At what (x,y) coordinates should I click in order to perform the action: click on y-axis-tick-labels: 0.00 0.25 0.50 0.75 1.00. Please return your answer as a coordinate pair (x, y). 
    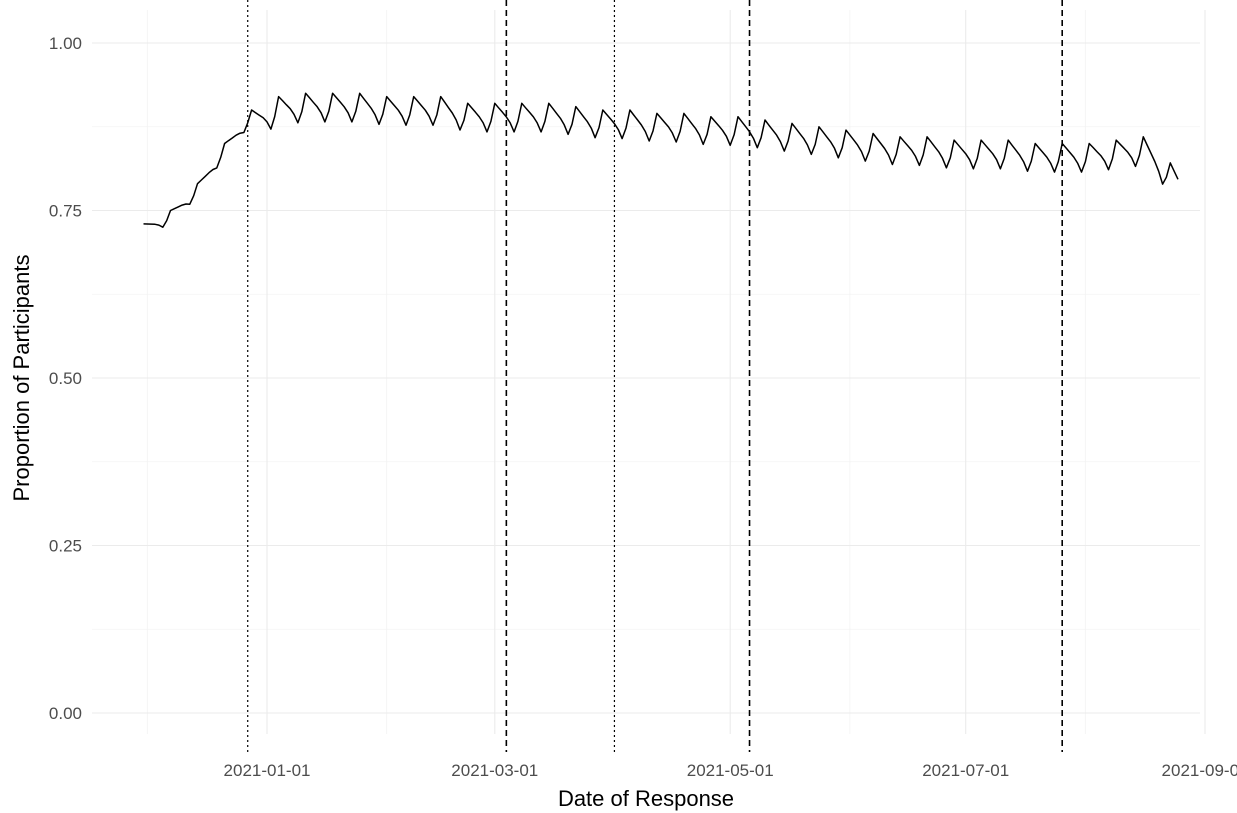
    Looking at the image, I should click on (65, 378).